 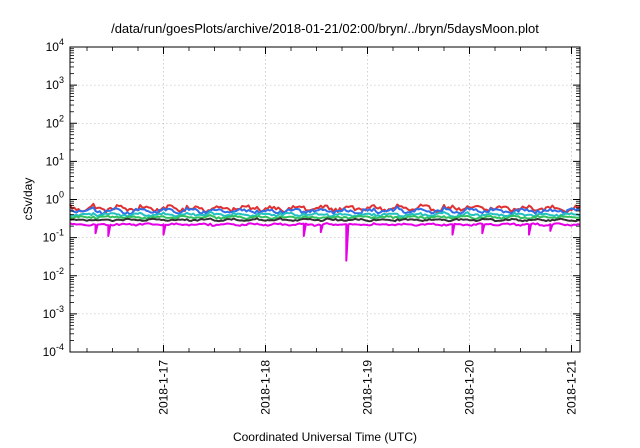 I want to click on x-tick-label: 2018-1-17, so click(x=164, y=387).